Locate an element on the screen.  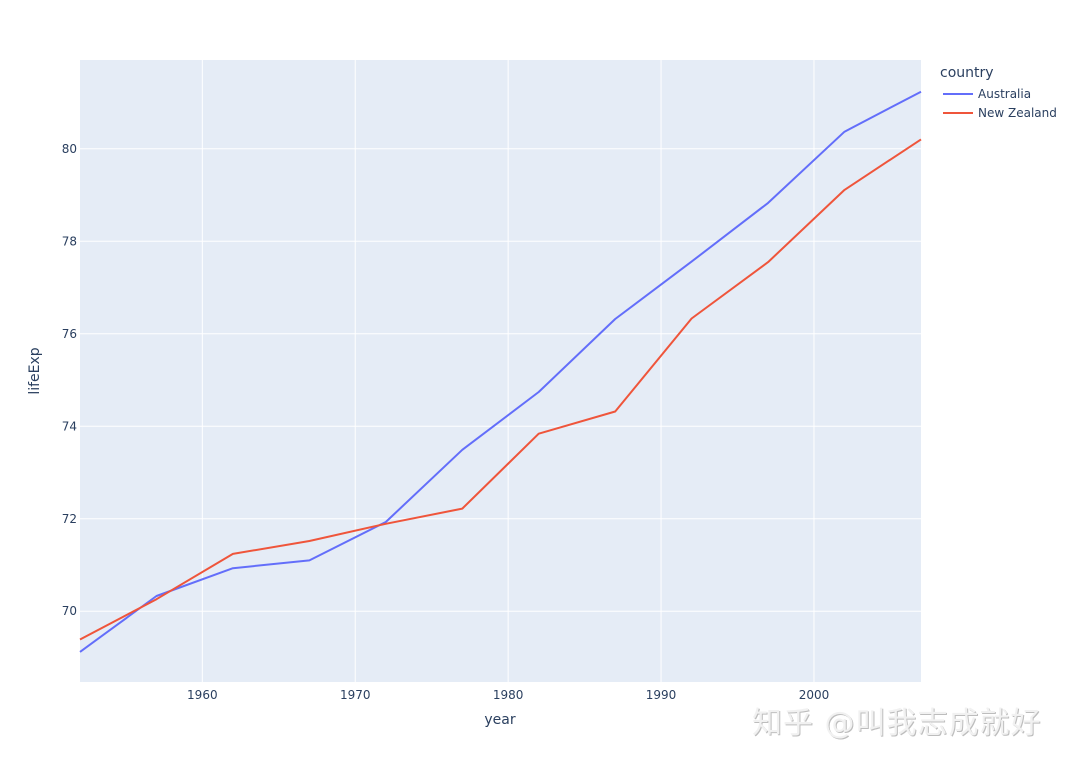
legend-label: New Zealand is located at coordinates (1017, 112).